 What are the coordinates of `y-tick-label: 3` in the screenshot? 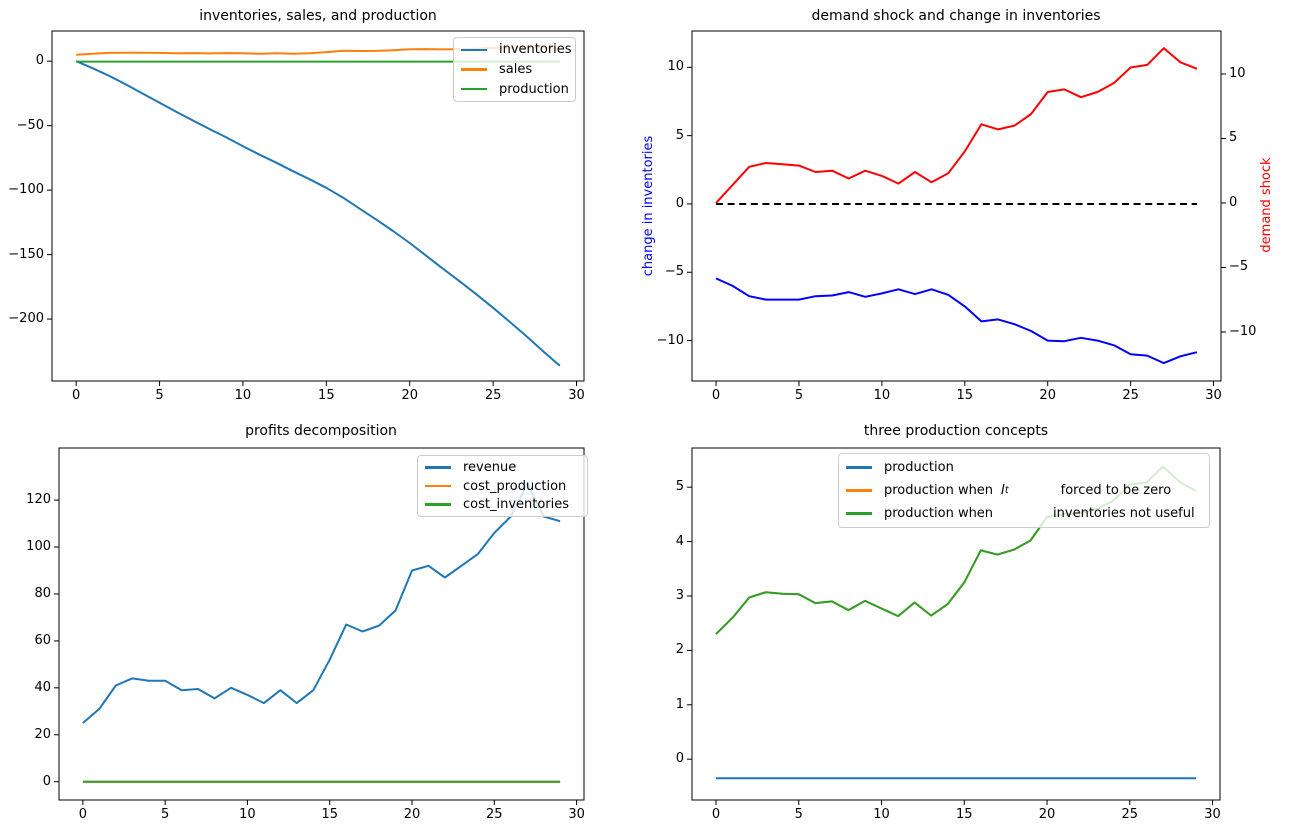 It's located at (679, 595).